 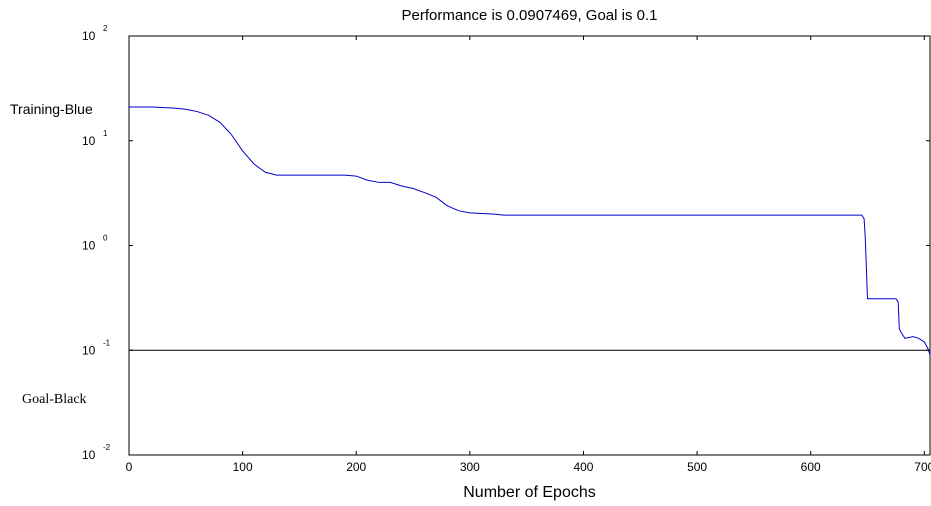 What do you see at coordinates (529, 492) in the screenshot?
I see `x-axis-label: Number of Epochs` at bounding box center [529, 492].